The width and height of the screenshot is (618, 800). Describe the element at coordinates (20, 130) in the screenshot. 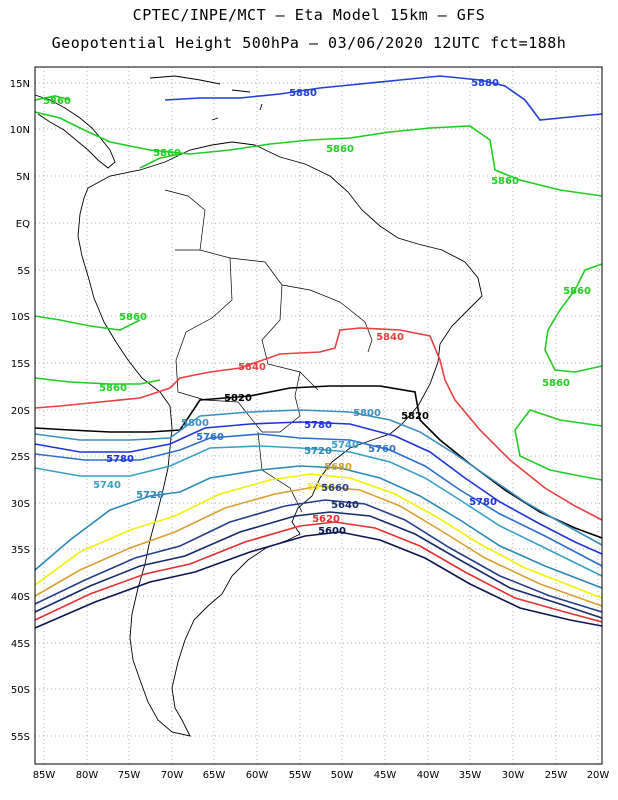

I see `lat-tick-label: 10N` at that location.